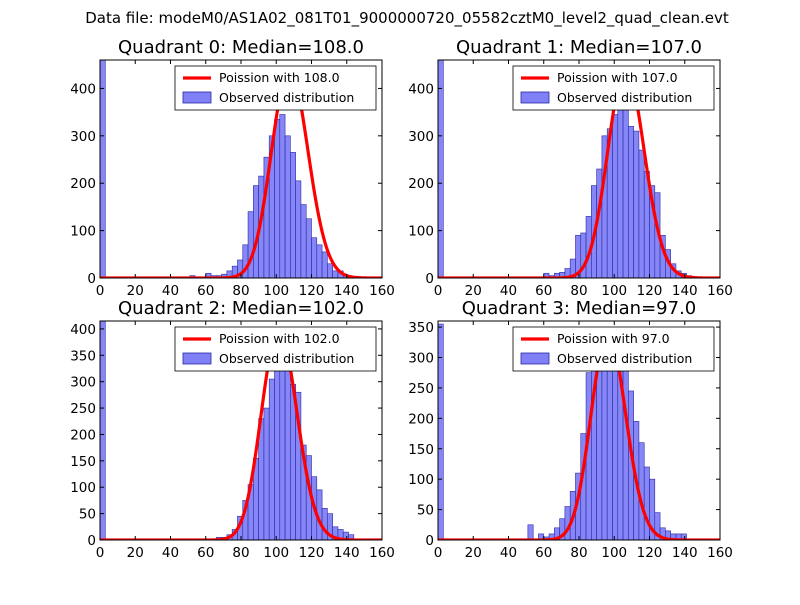 The width and height of the screenshot is (800, 605). What do you see at coordinates (241, 308) in the screenshot?
I see `panel-title: Quadrant 2: Median=102.0` at bounding box center [241, 308].